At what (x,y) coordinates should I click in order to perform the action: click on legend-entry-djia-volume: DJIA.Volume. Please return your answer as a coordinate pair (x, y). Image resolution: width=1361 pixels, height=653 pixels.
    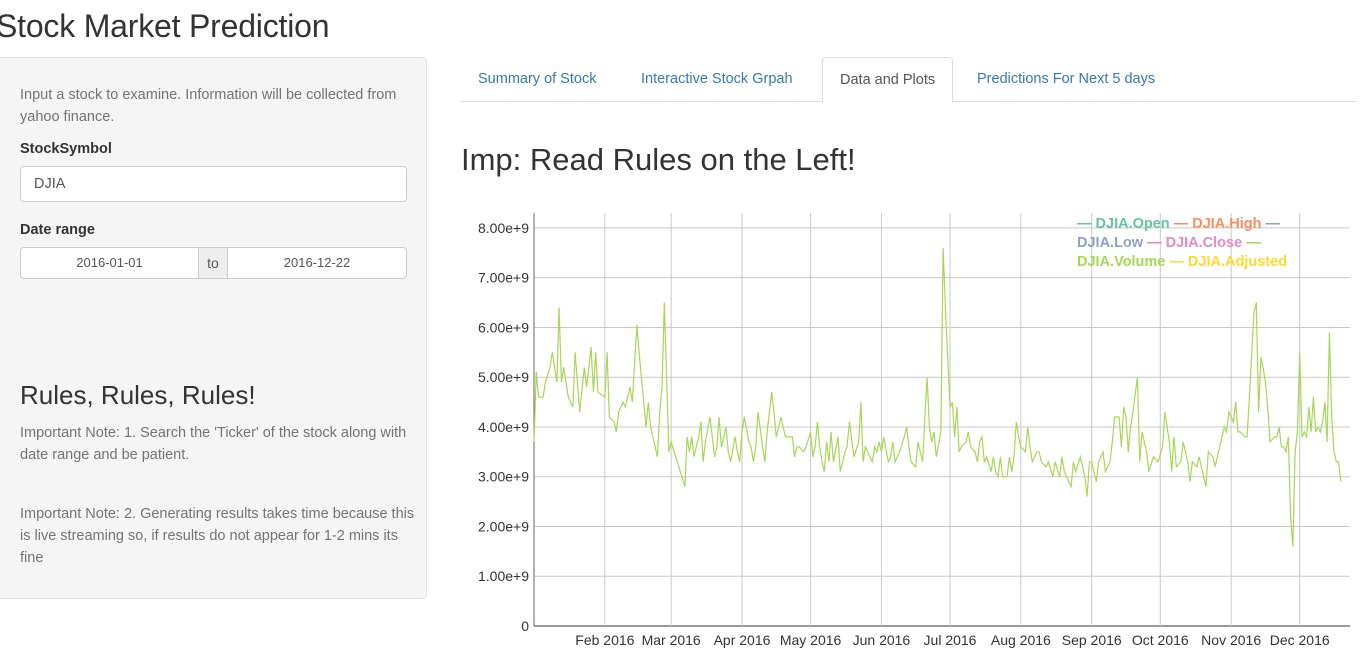
    Looking at the image, I should click on (1123, 262).